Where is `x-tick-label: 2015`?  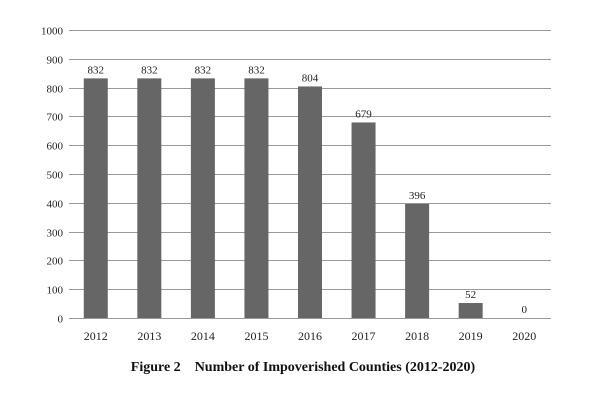 x-tick-label: 2015 is located at coordinates (256, 336).